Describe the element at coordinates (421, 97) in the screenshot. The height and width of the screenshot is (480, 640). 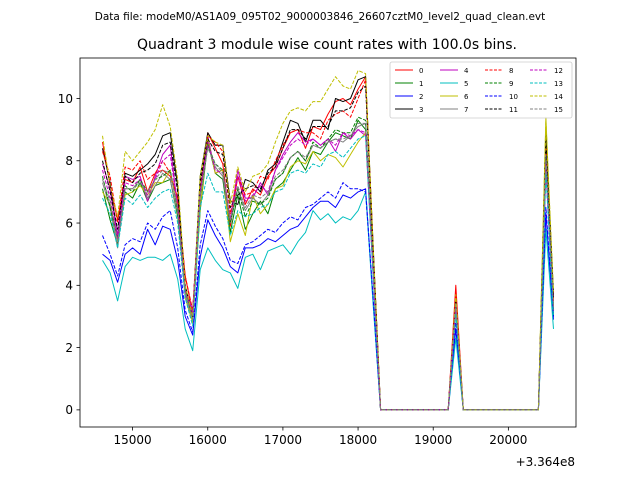
I see `legend-label-2: 2` at that location.